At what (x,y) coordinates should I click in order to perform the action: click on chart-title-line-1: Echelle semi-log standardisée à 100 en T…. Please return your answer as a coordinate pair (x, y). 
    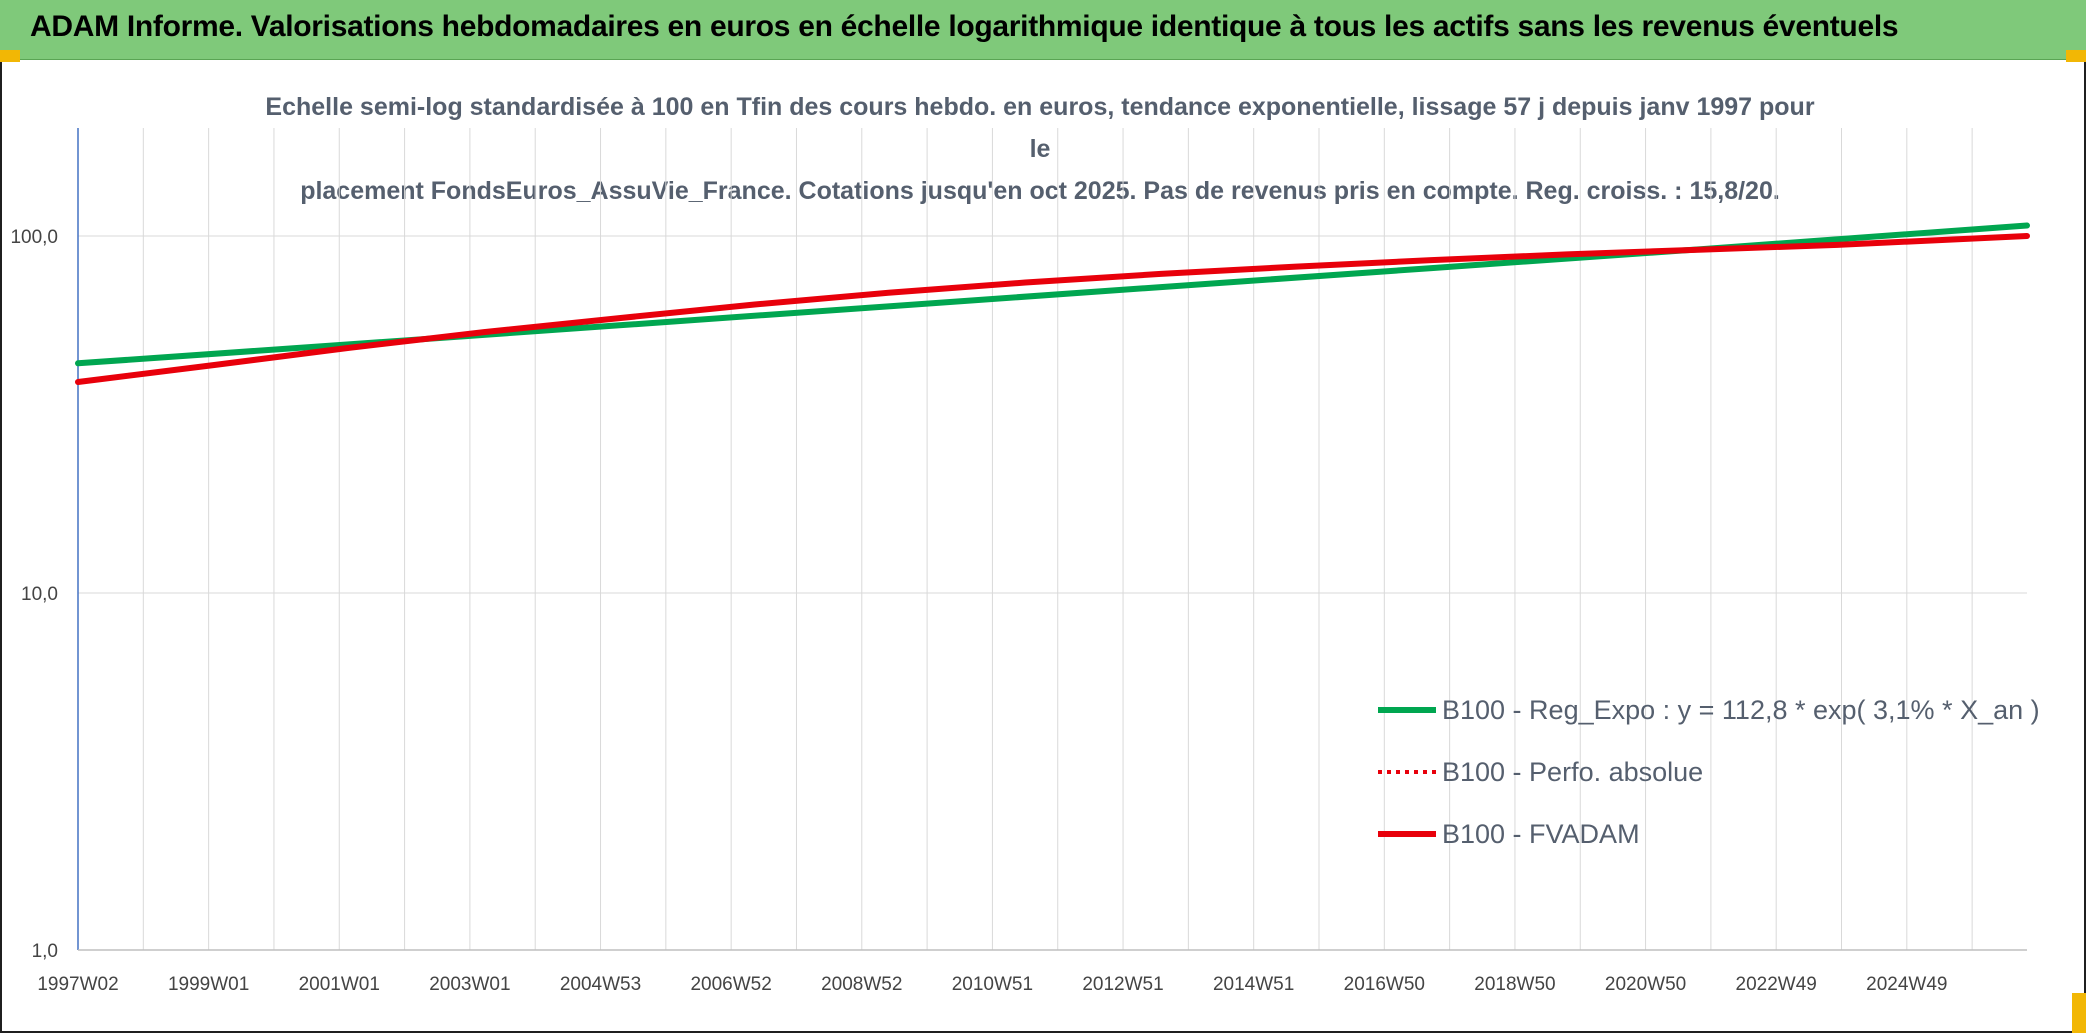
    Looking at the image, I should click on (1040, 128).